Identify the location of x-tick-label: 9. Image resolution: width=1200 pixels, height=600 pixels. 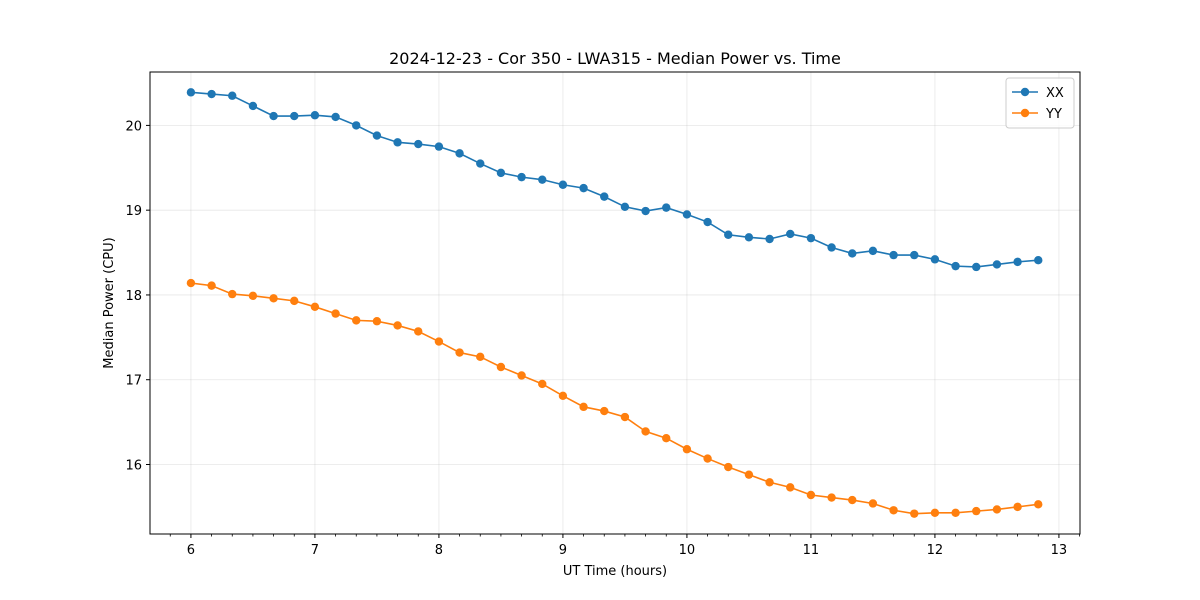
(563, 550).